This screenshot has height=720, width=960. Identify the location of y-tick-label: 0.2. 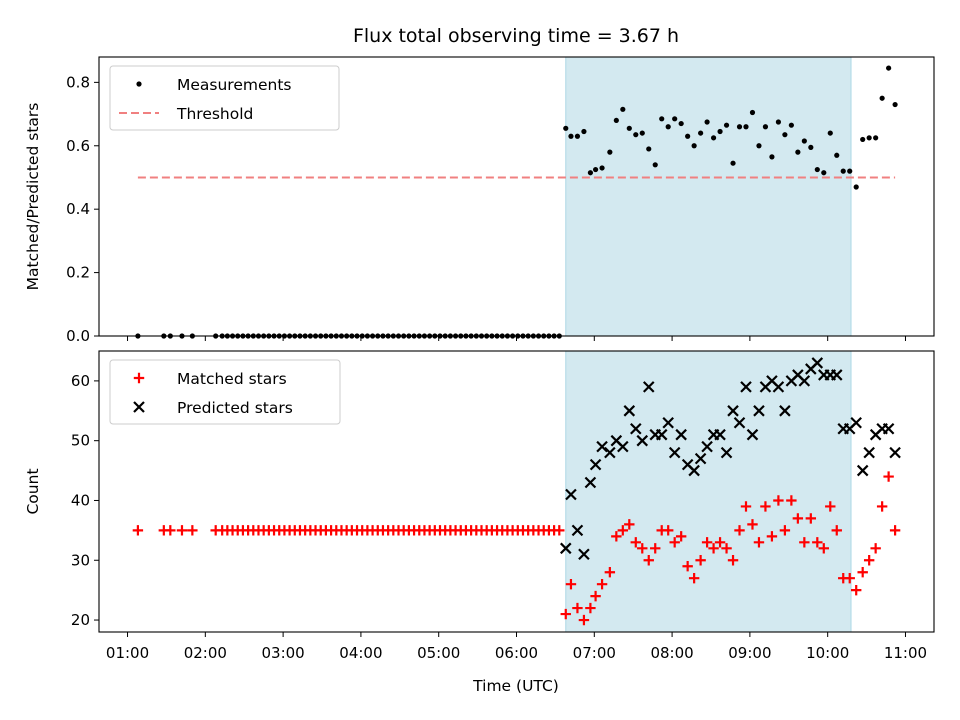
(78, 273).